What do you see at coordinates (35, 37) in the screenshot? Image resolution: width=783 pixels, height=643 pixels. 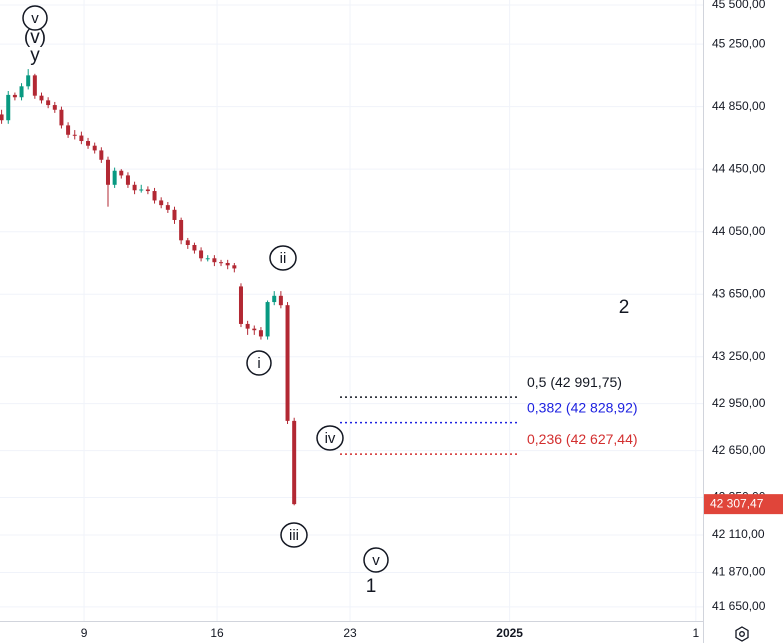 I see `wave-label: (v)` at bounding box center [35, 37].